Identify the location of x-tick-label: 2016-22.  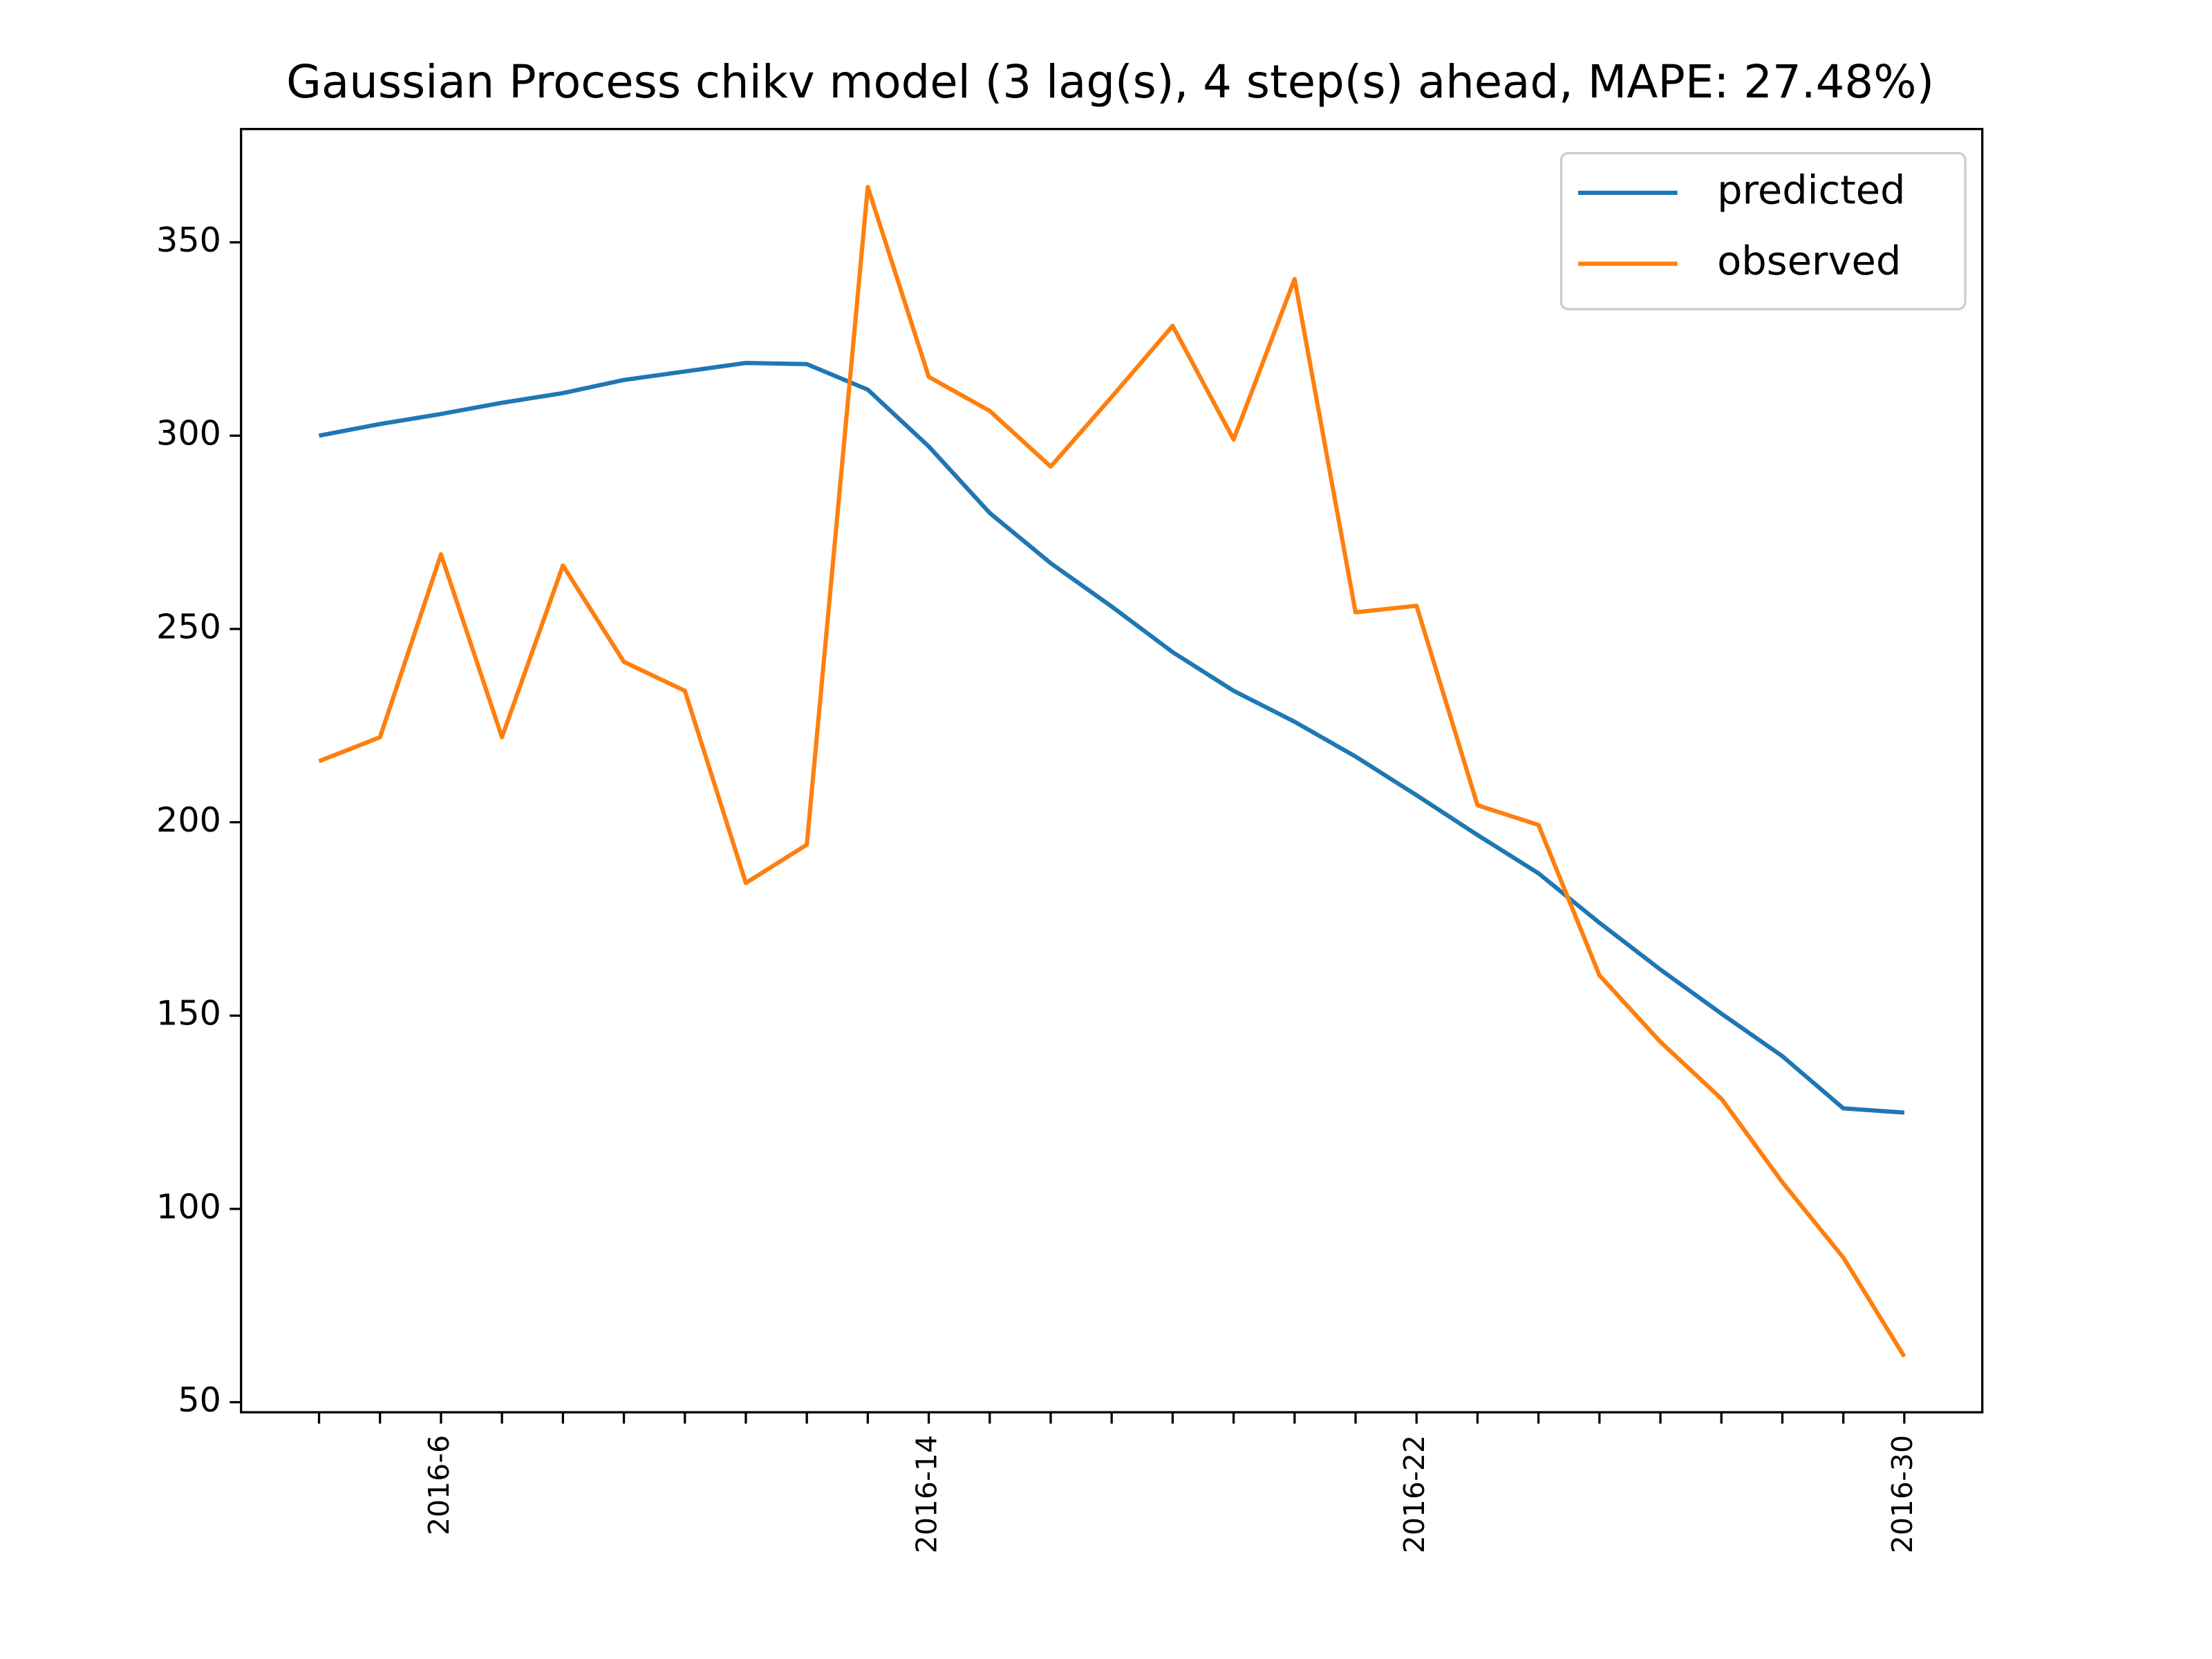
(1414, 1494).